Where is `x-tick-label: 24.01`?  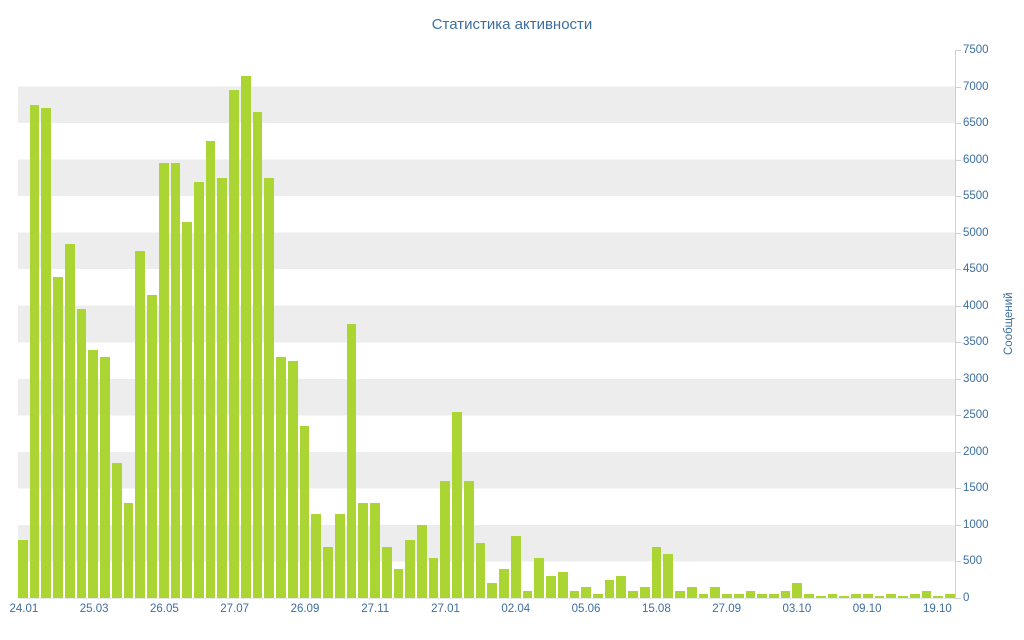 x-tick-label: 24.01 is located at coordinates (24, 609).